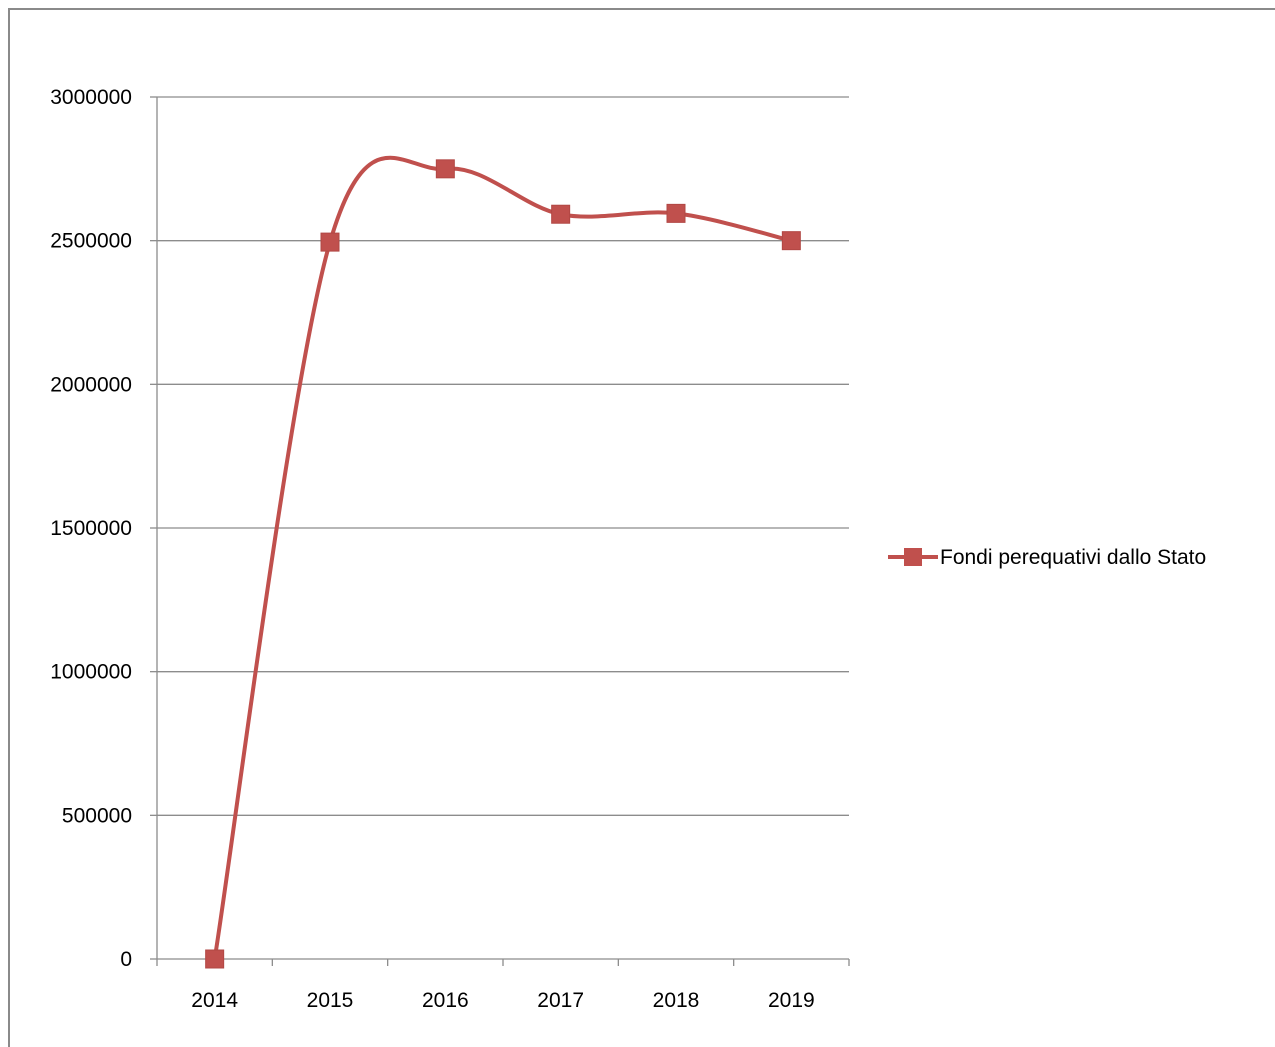 This screenshot has width=1275, height=1047. I want to click on data-point-2019, so click(791, 241).